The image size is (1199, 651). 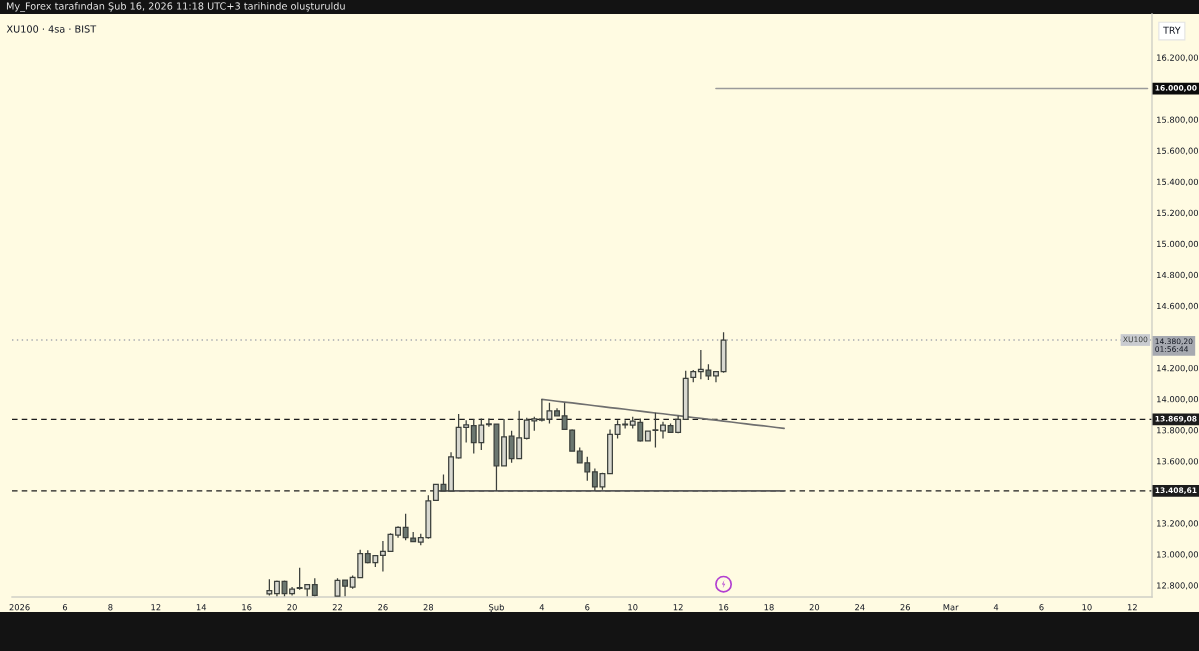 What do you see at coordinates (1178, 213) in the screenshot?
I see `y-tick-label: 15.200,00` at bounding box center [1178, 213].